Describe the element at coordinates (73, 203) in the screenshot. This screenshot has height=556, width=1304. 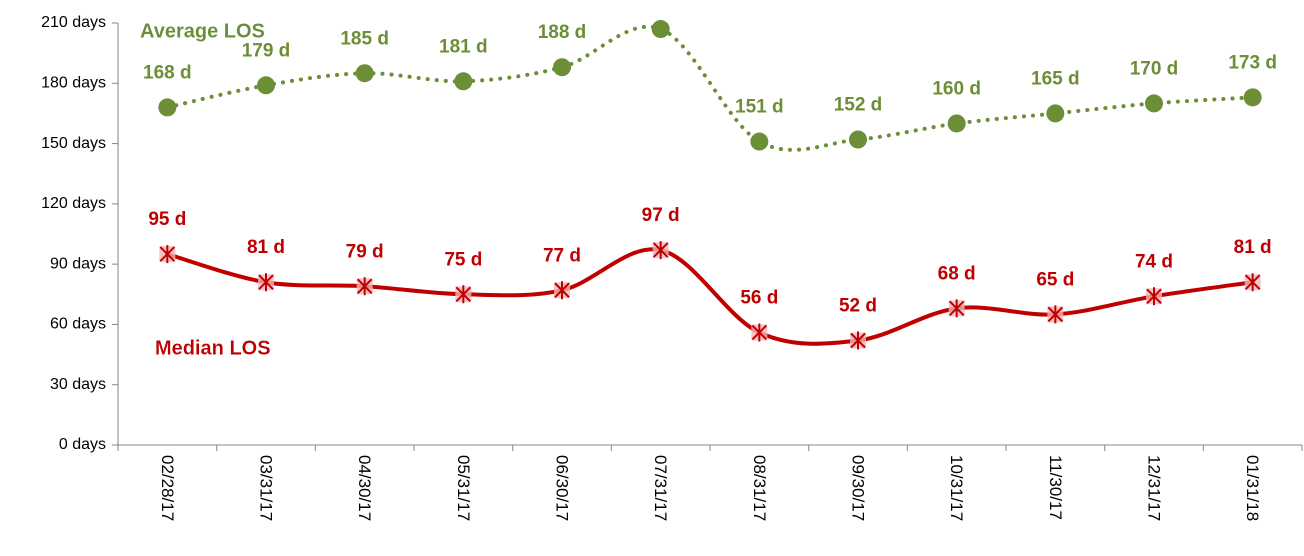
I see `y-tick-label: 120 days` at that location.